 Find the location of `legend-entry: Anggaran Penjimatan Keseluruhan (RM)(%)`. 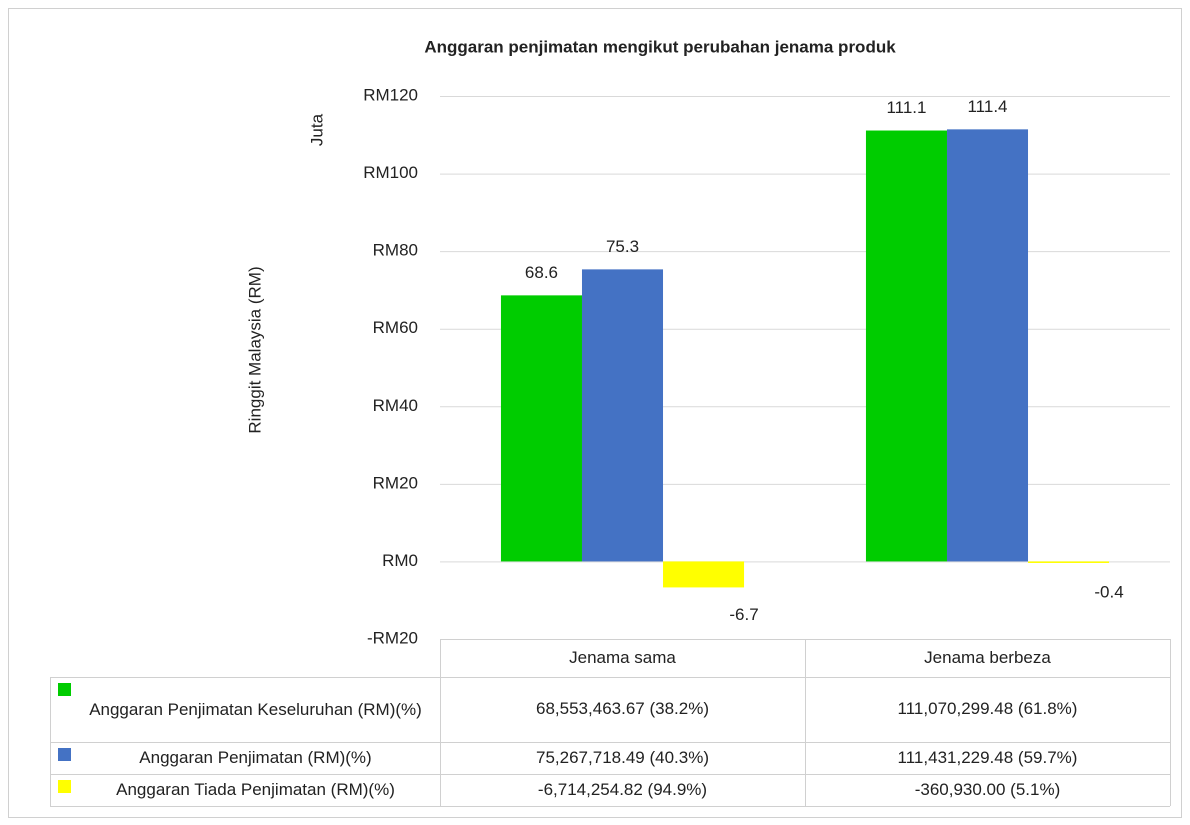

legend-entry: Anggaran Penjimatan Keseluruhan (RM)(%) is located at coordinates (247, 709).